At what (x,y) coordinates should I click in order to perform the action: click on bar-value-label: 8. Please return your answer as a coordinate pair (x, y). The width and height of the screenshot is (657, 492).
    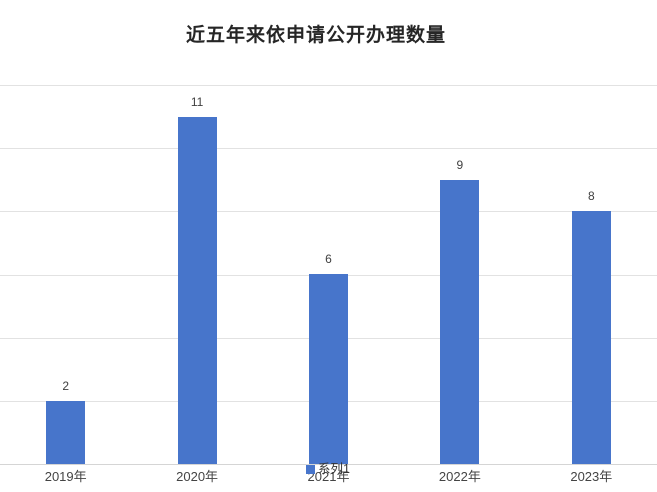
    Looking at the image, I should click on (591, 196).